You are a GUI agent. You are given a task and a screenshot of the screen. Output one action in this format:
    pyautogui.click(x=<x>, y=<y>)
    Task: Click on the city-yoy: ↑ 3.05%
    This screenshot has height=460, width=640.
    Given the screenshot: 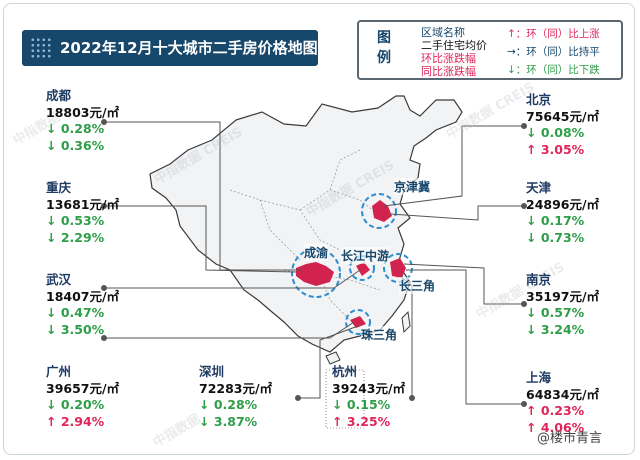 What is the action you would take?
    pyautogui.click(x=555, y=149)
    